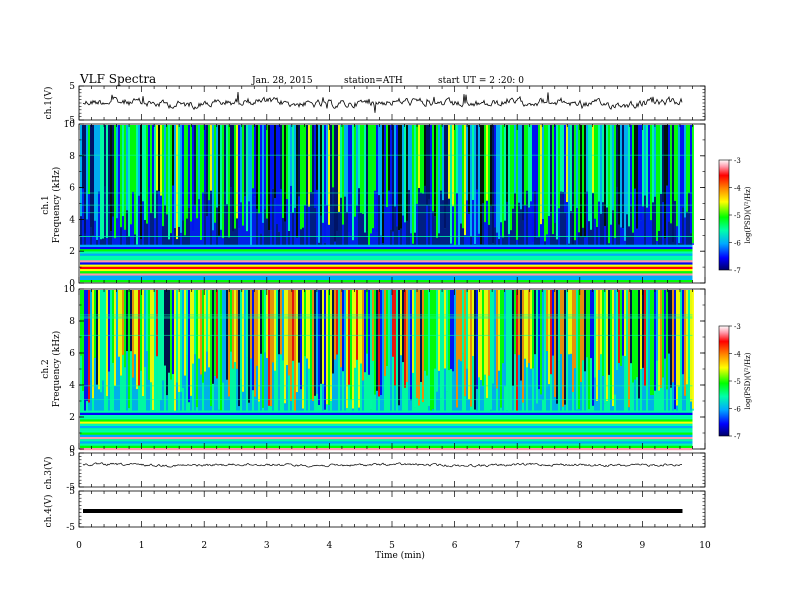 This screenshot has width=792, height=612. Describe the element at coordinates (748, 380) in the screenshot. I see `colorbar-ch2-label: log(PSD)(V²/Hz)` at that location.